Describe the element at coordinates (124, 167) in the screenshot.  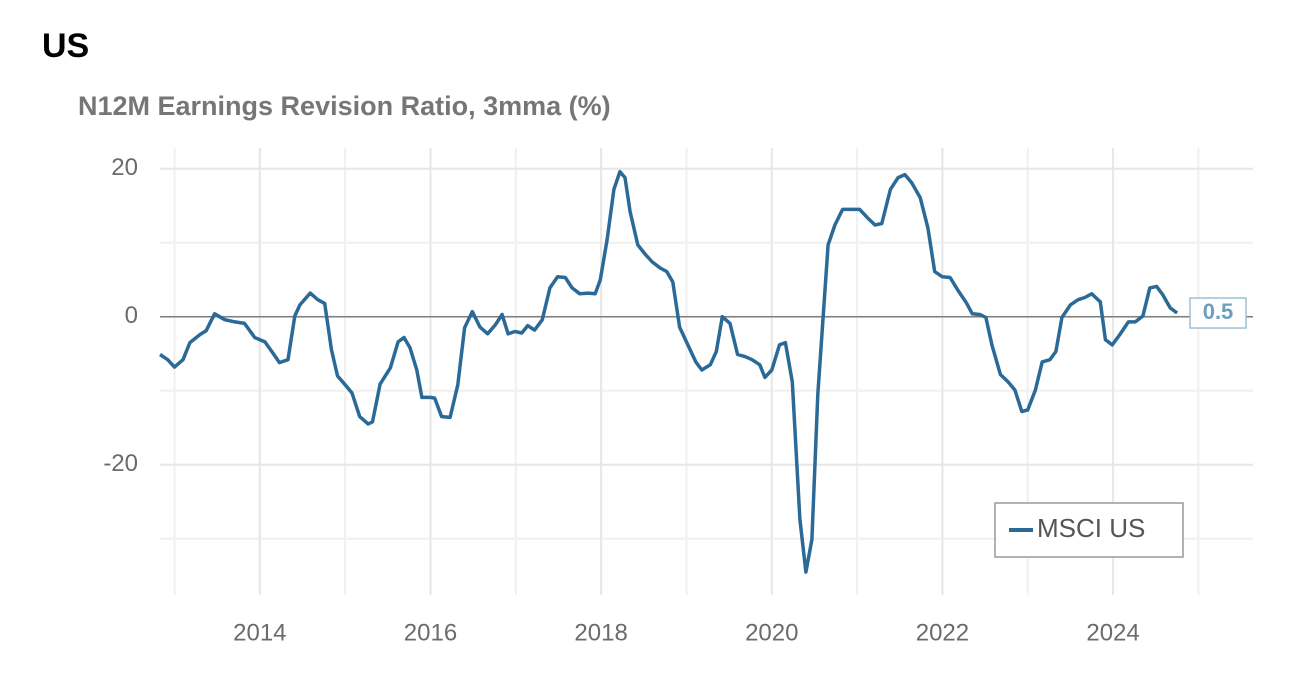
I see `y-tick-label: 20` at that location.